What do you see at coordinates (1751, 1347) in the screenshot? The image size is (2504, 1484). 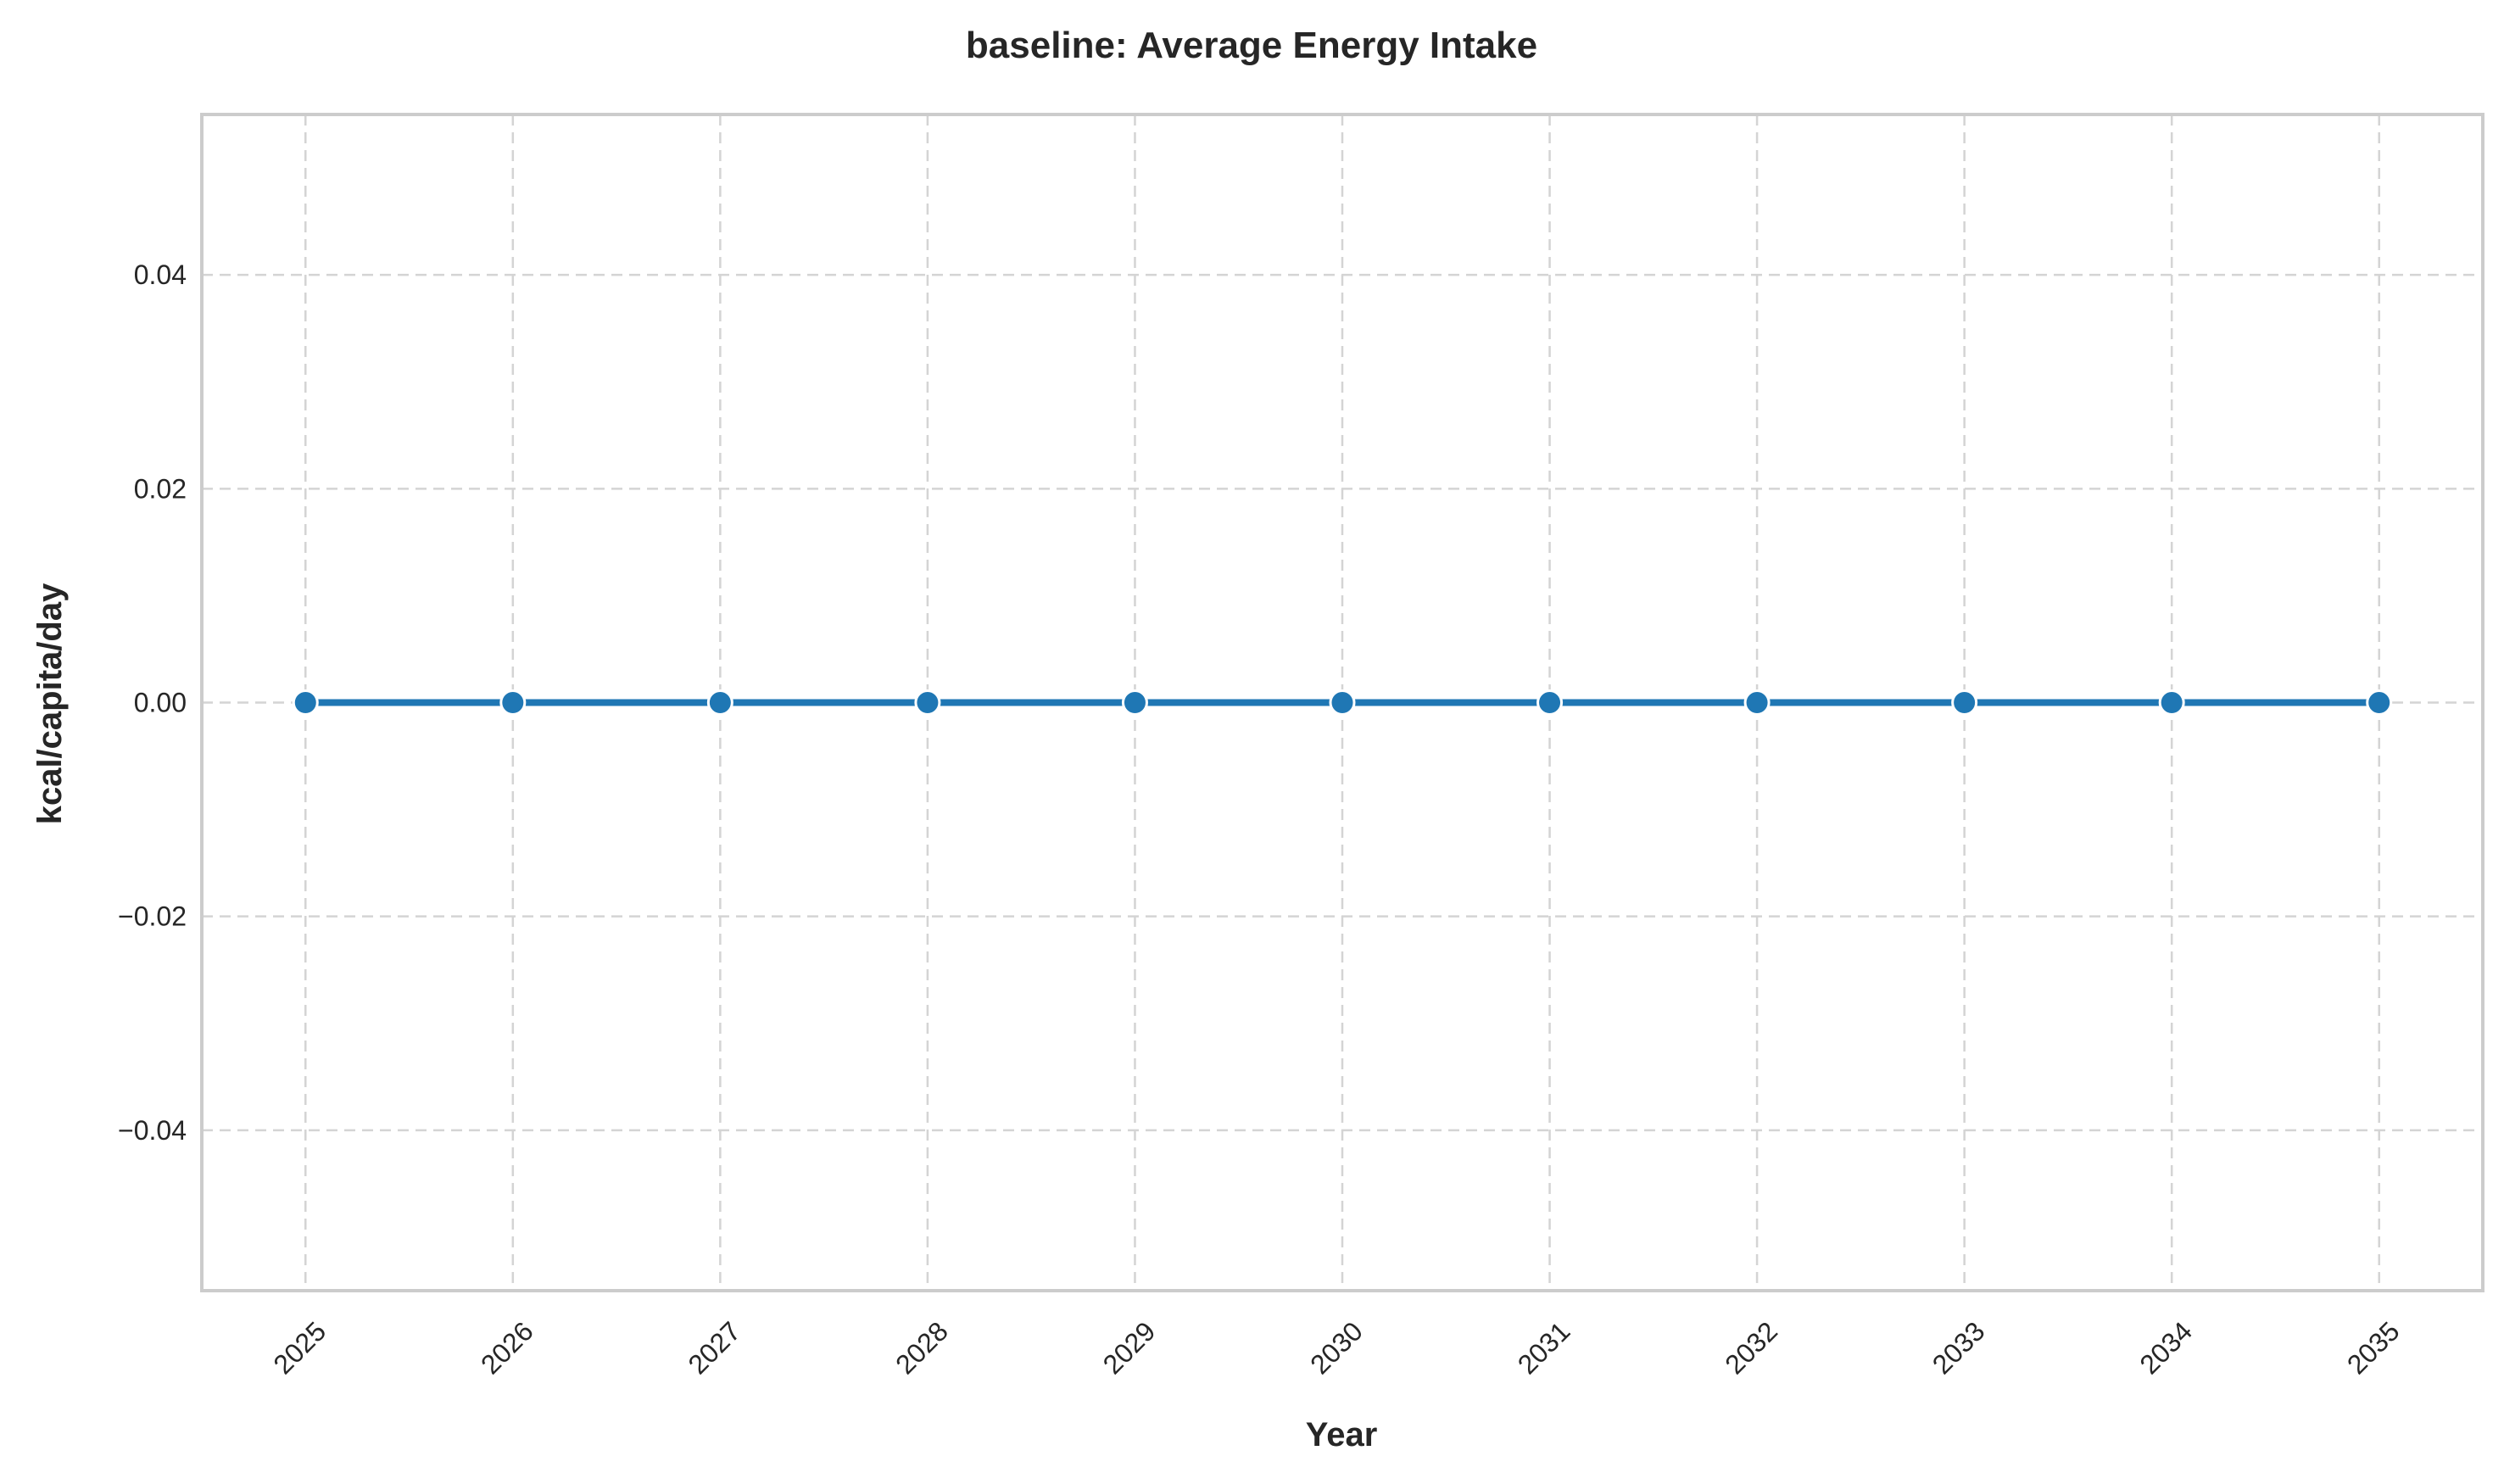 I see `x-tick-label: 2032` at bounding box center [1751, 1347].